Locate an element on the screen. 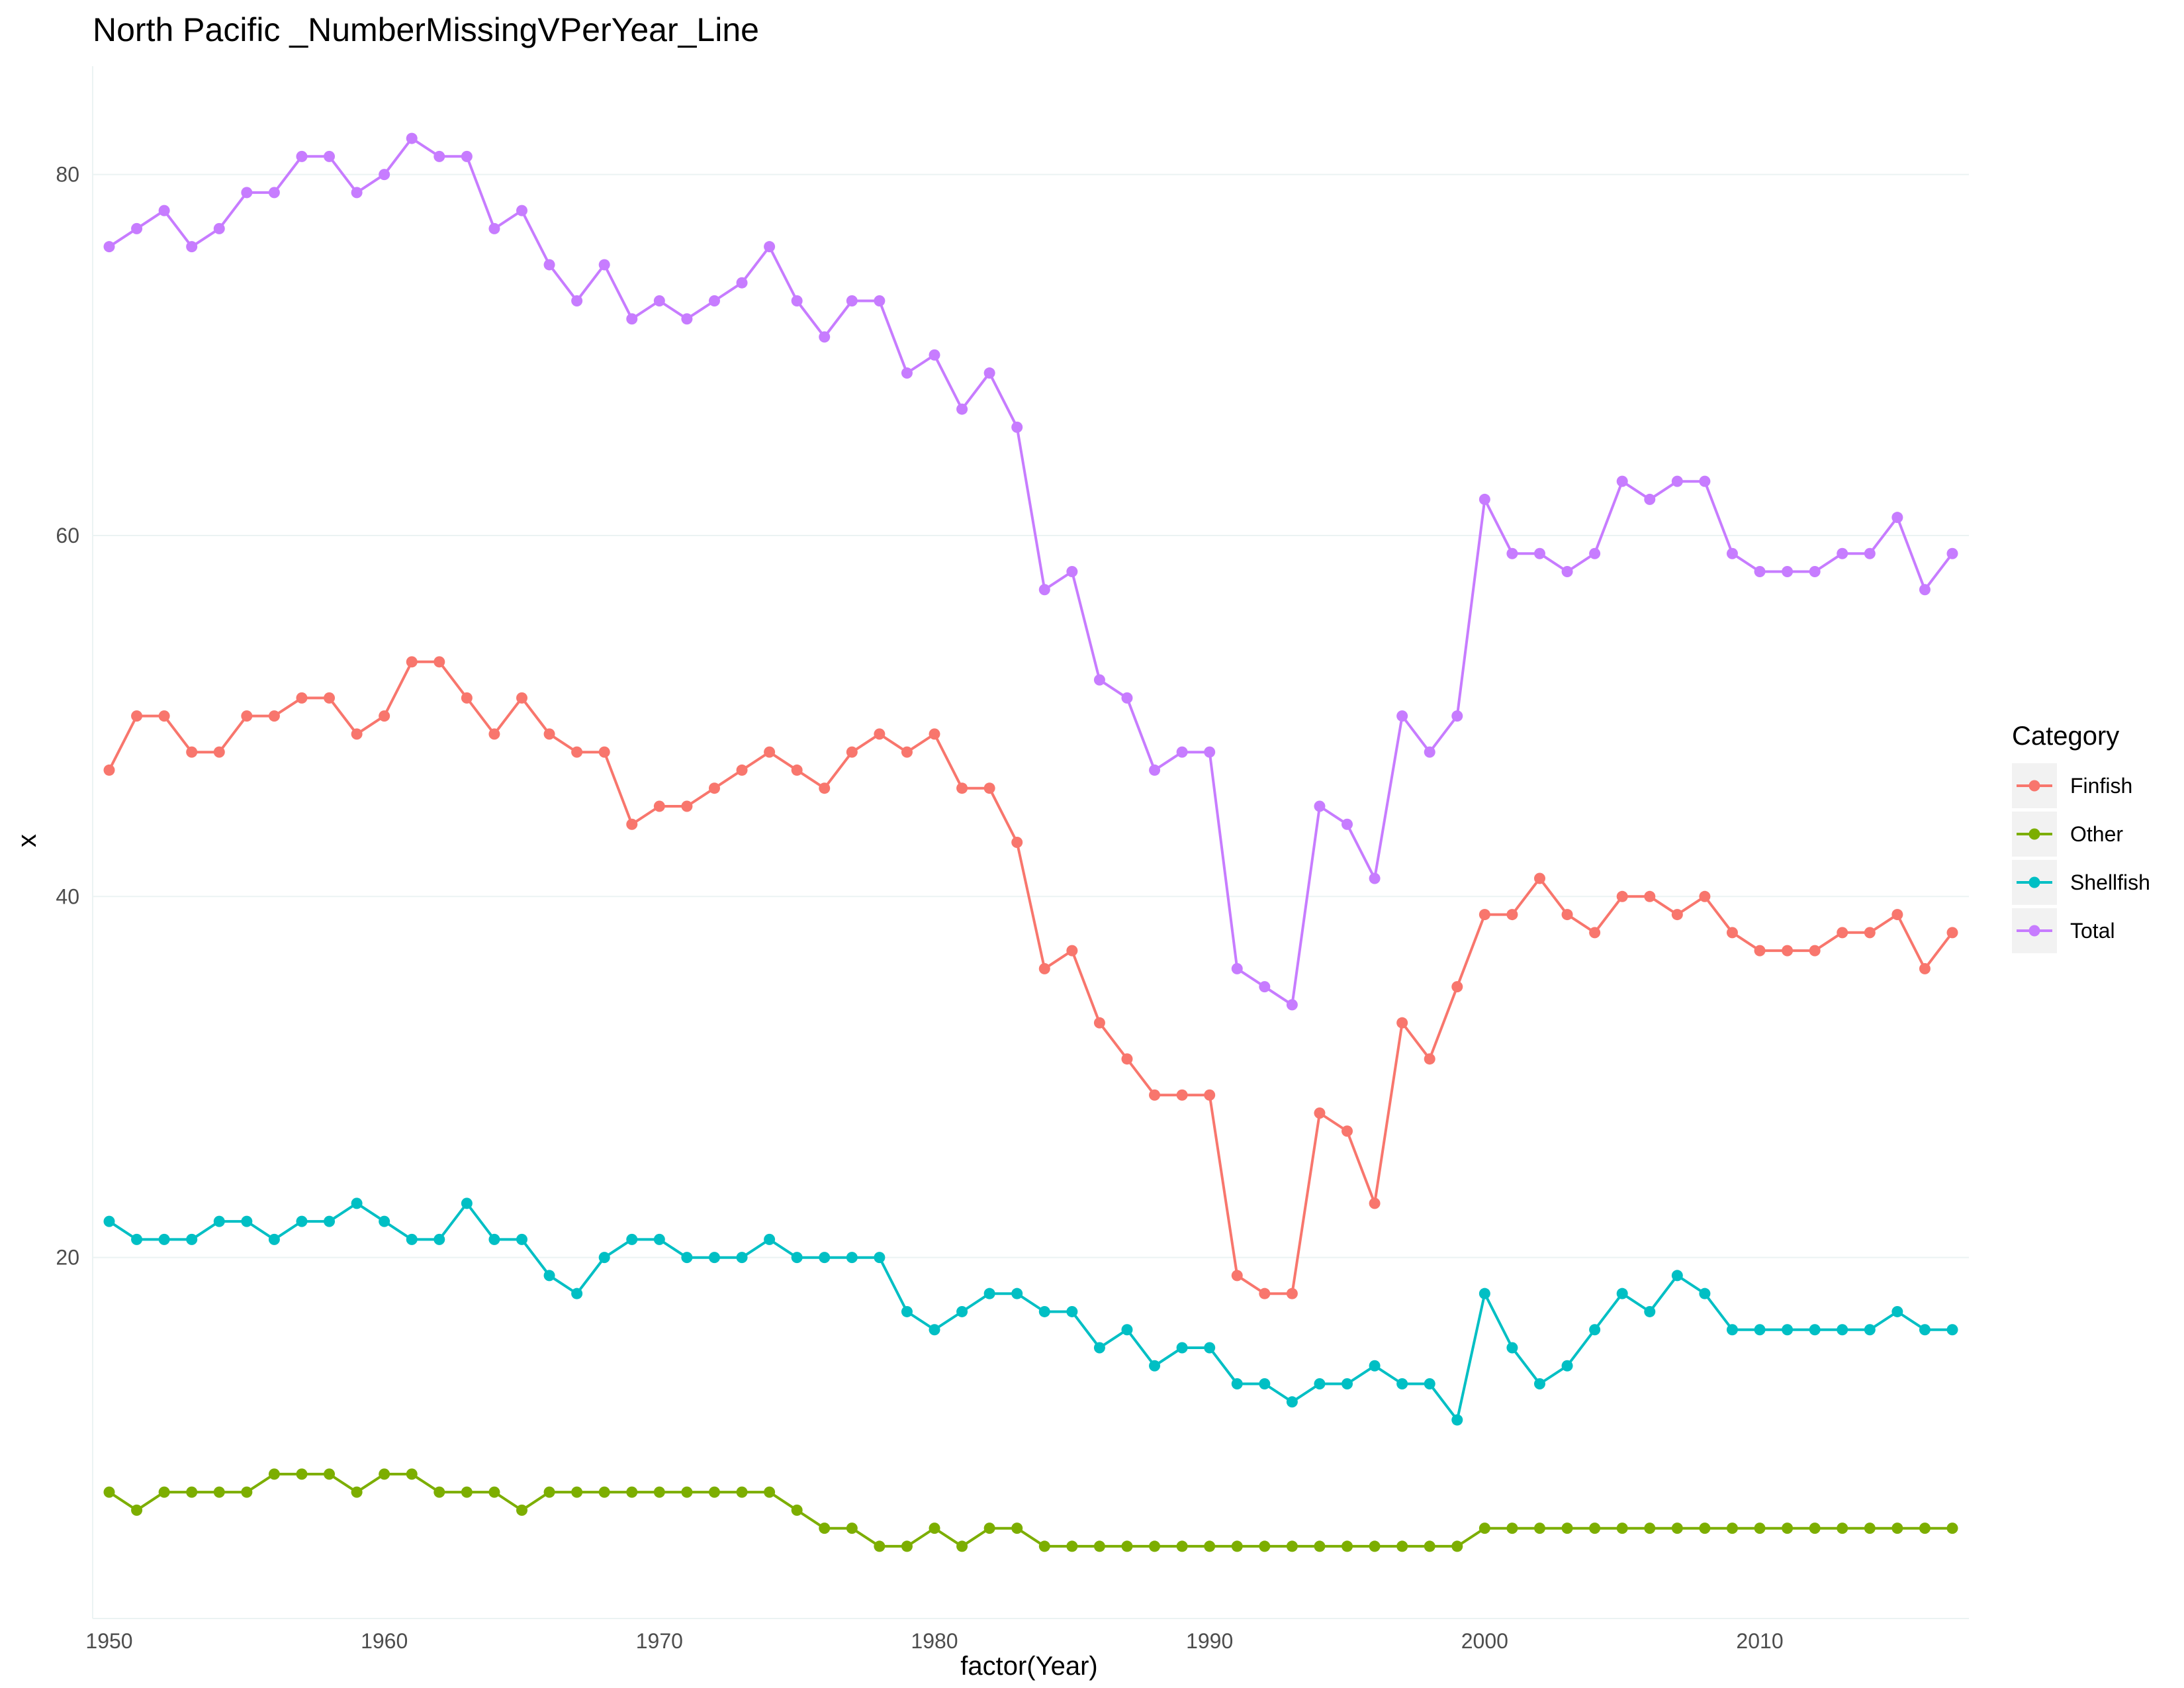  legend-key-point-other is located at coordinates (2034, 834).